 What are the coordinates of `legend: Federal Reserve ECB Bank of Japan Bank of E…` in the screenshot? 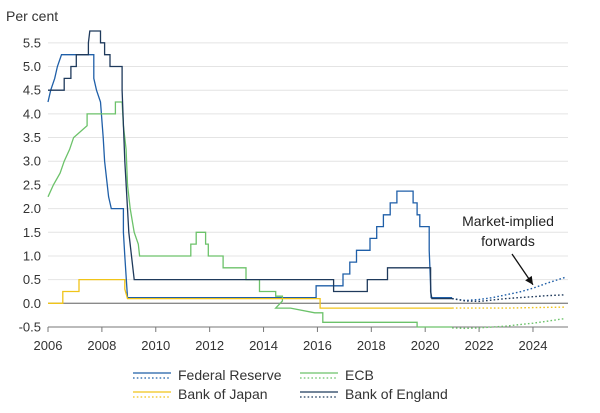 It's located at (290, 384).